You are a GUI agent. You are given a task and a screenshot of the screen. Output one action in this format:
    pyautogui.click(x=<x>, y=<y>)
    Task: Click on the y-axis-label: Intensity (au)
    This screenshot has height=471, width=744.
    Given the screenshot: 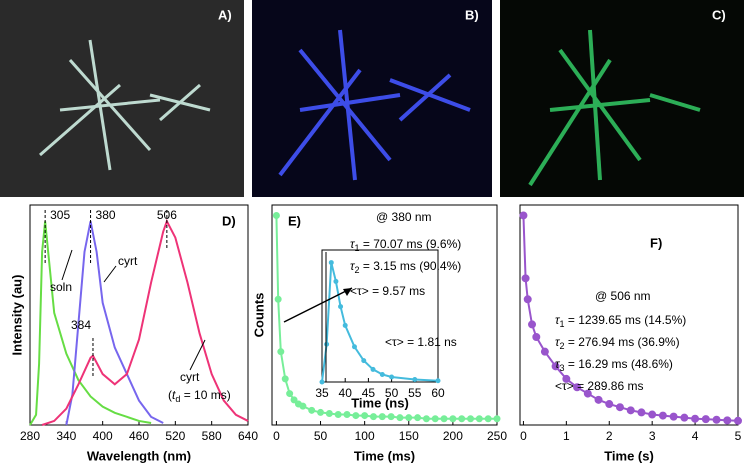 What is the action you would take?
    pyautogui.click(x=16, y=315)
    